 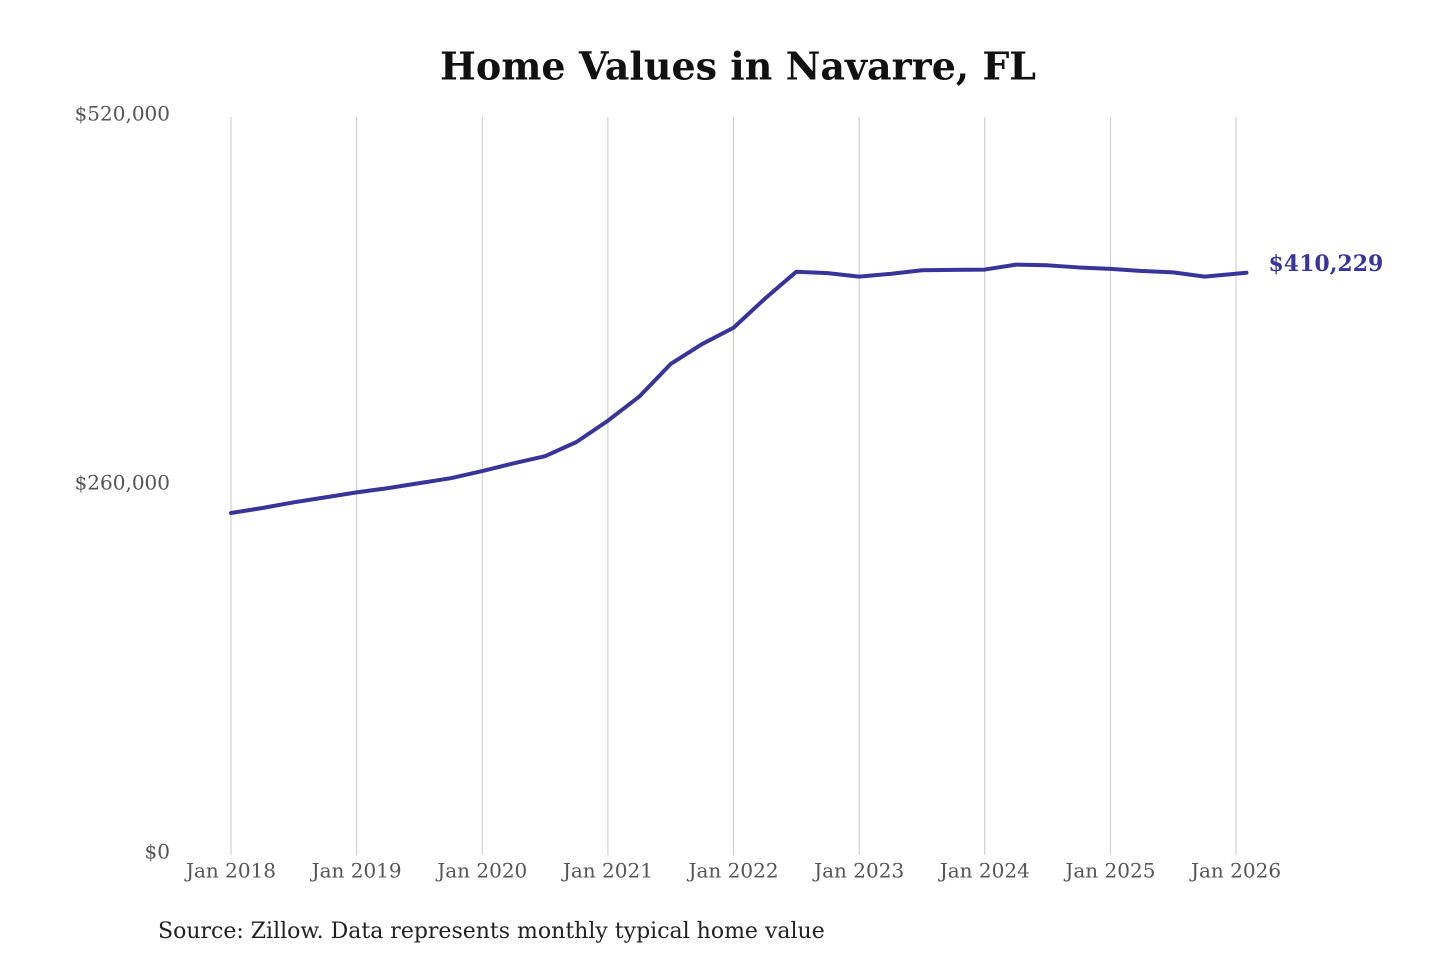 What do you see at coordinates (738, 66) in the screenshot?
I see `chart-title: Home Values in Navarre, FL` at bounding box center [738, 66].